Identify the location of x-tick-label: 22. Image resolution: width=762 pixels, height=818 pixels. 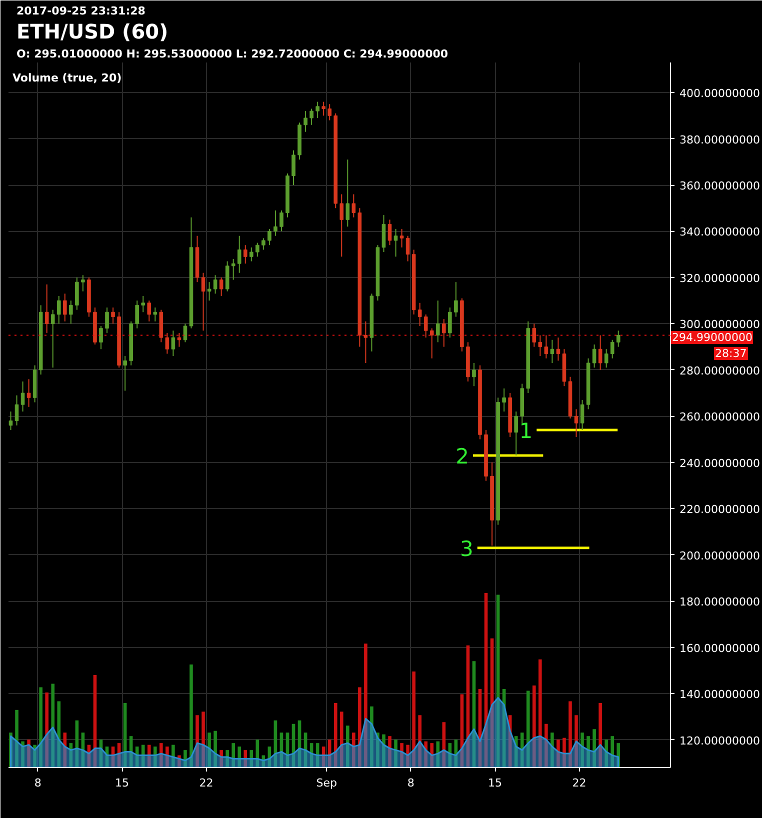
(206, 783).